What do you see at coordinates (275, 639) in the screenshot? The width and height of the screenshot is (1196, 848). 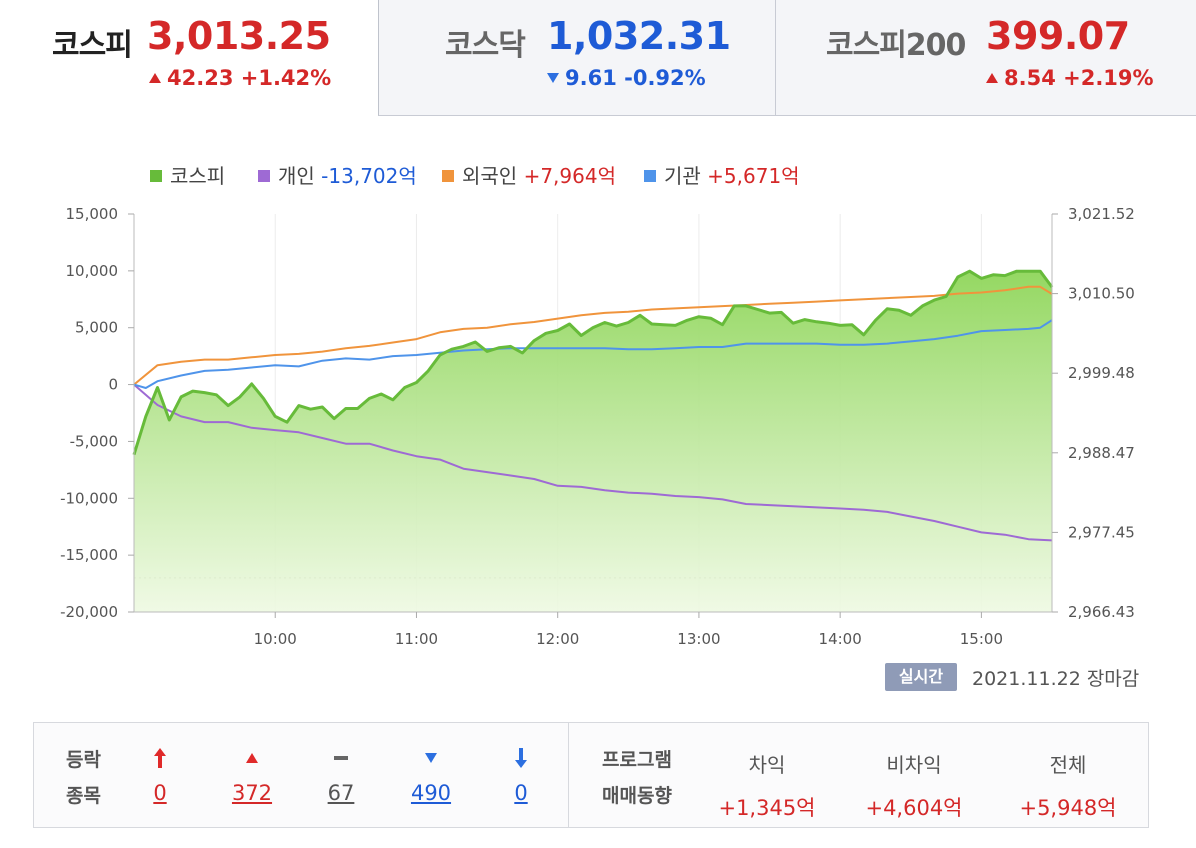 I see `x-tick-label: 10:00` at bounding box center [275, 639].